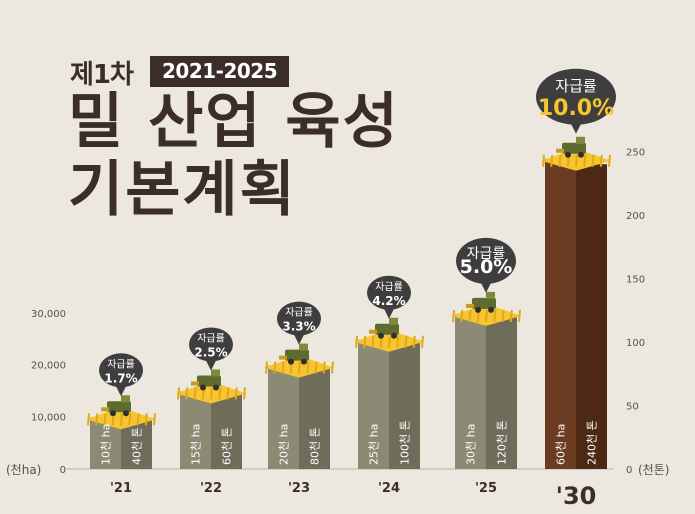 This screenshot has width=695, height=514. What do you see at coordinates (106, 444) in the screenshot?
I see `bar-value-label-ha: 10천 ha` at bounding box center [106, 444].